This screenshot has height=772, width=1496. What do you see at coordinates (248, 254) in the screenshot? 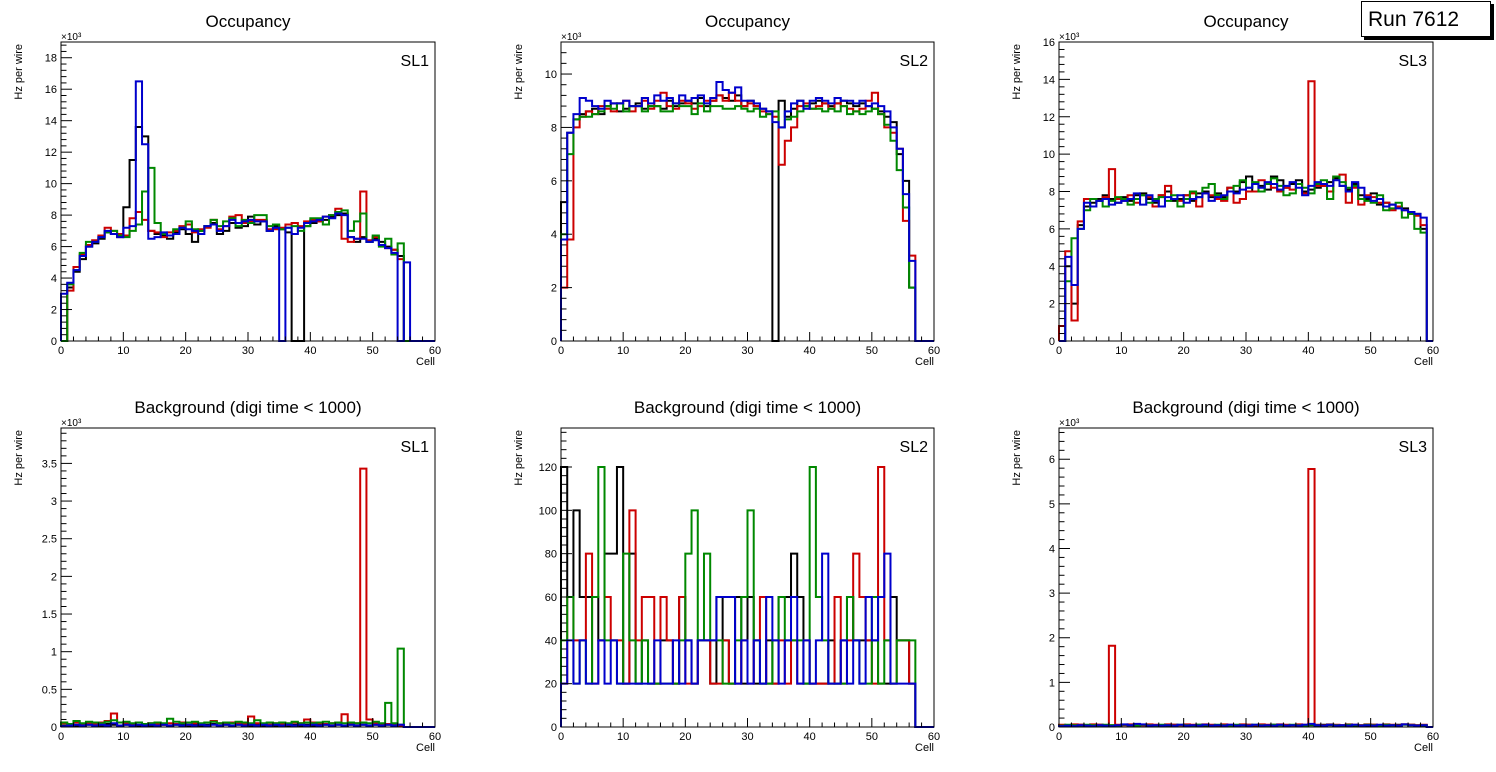
I see `series-layer3` at bounding box center [248, 254].